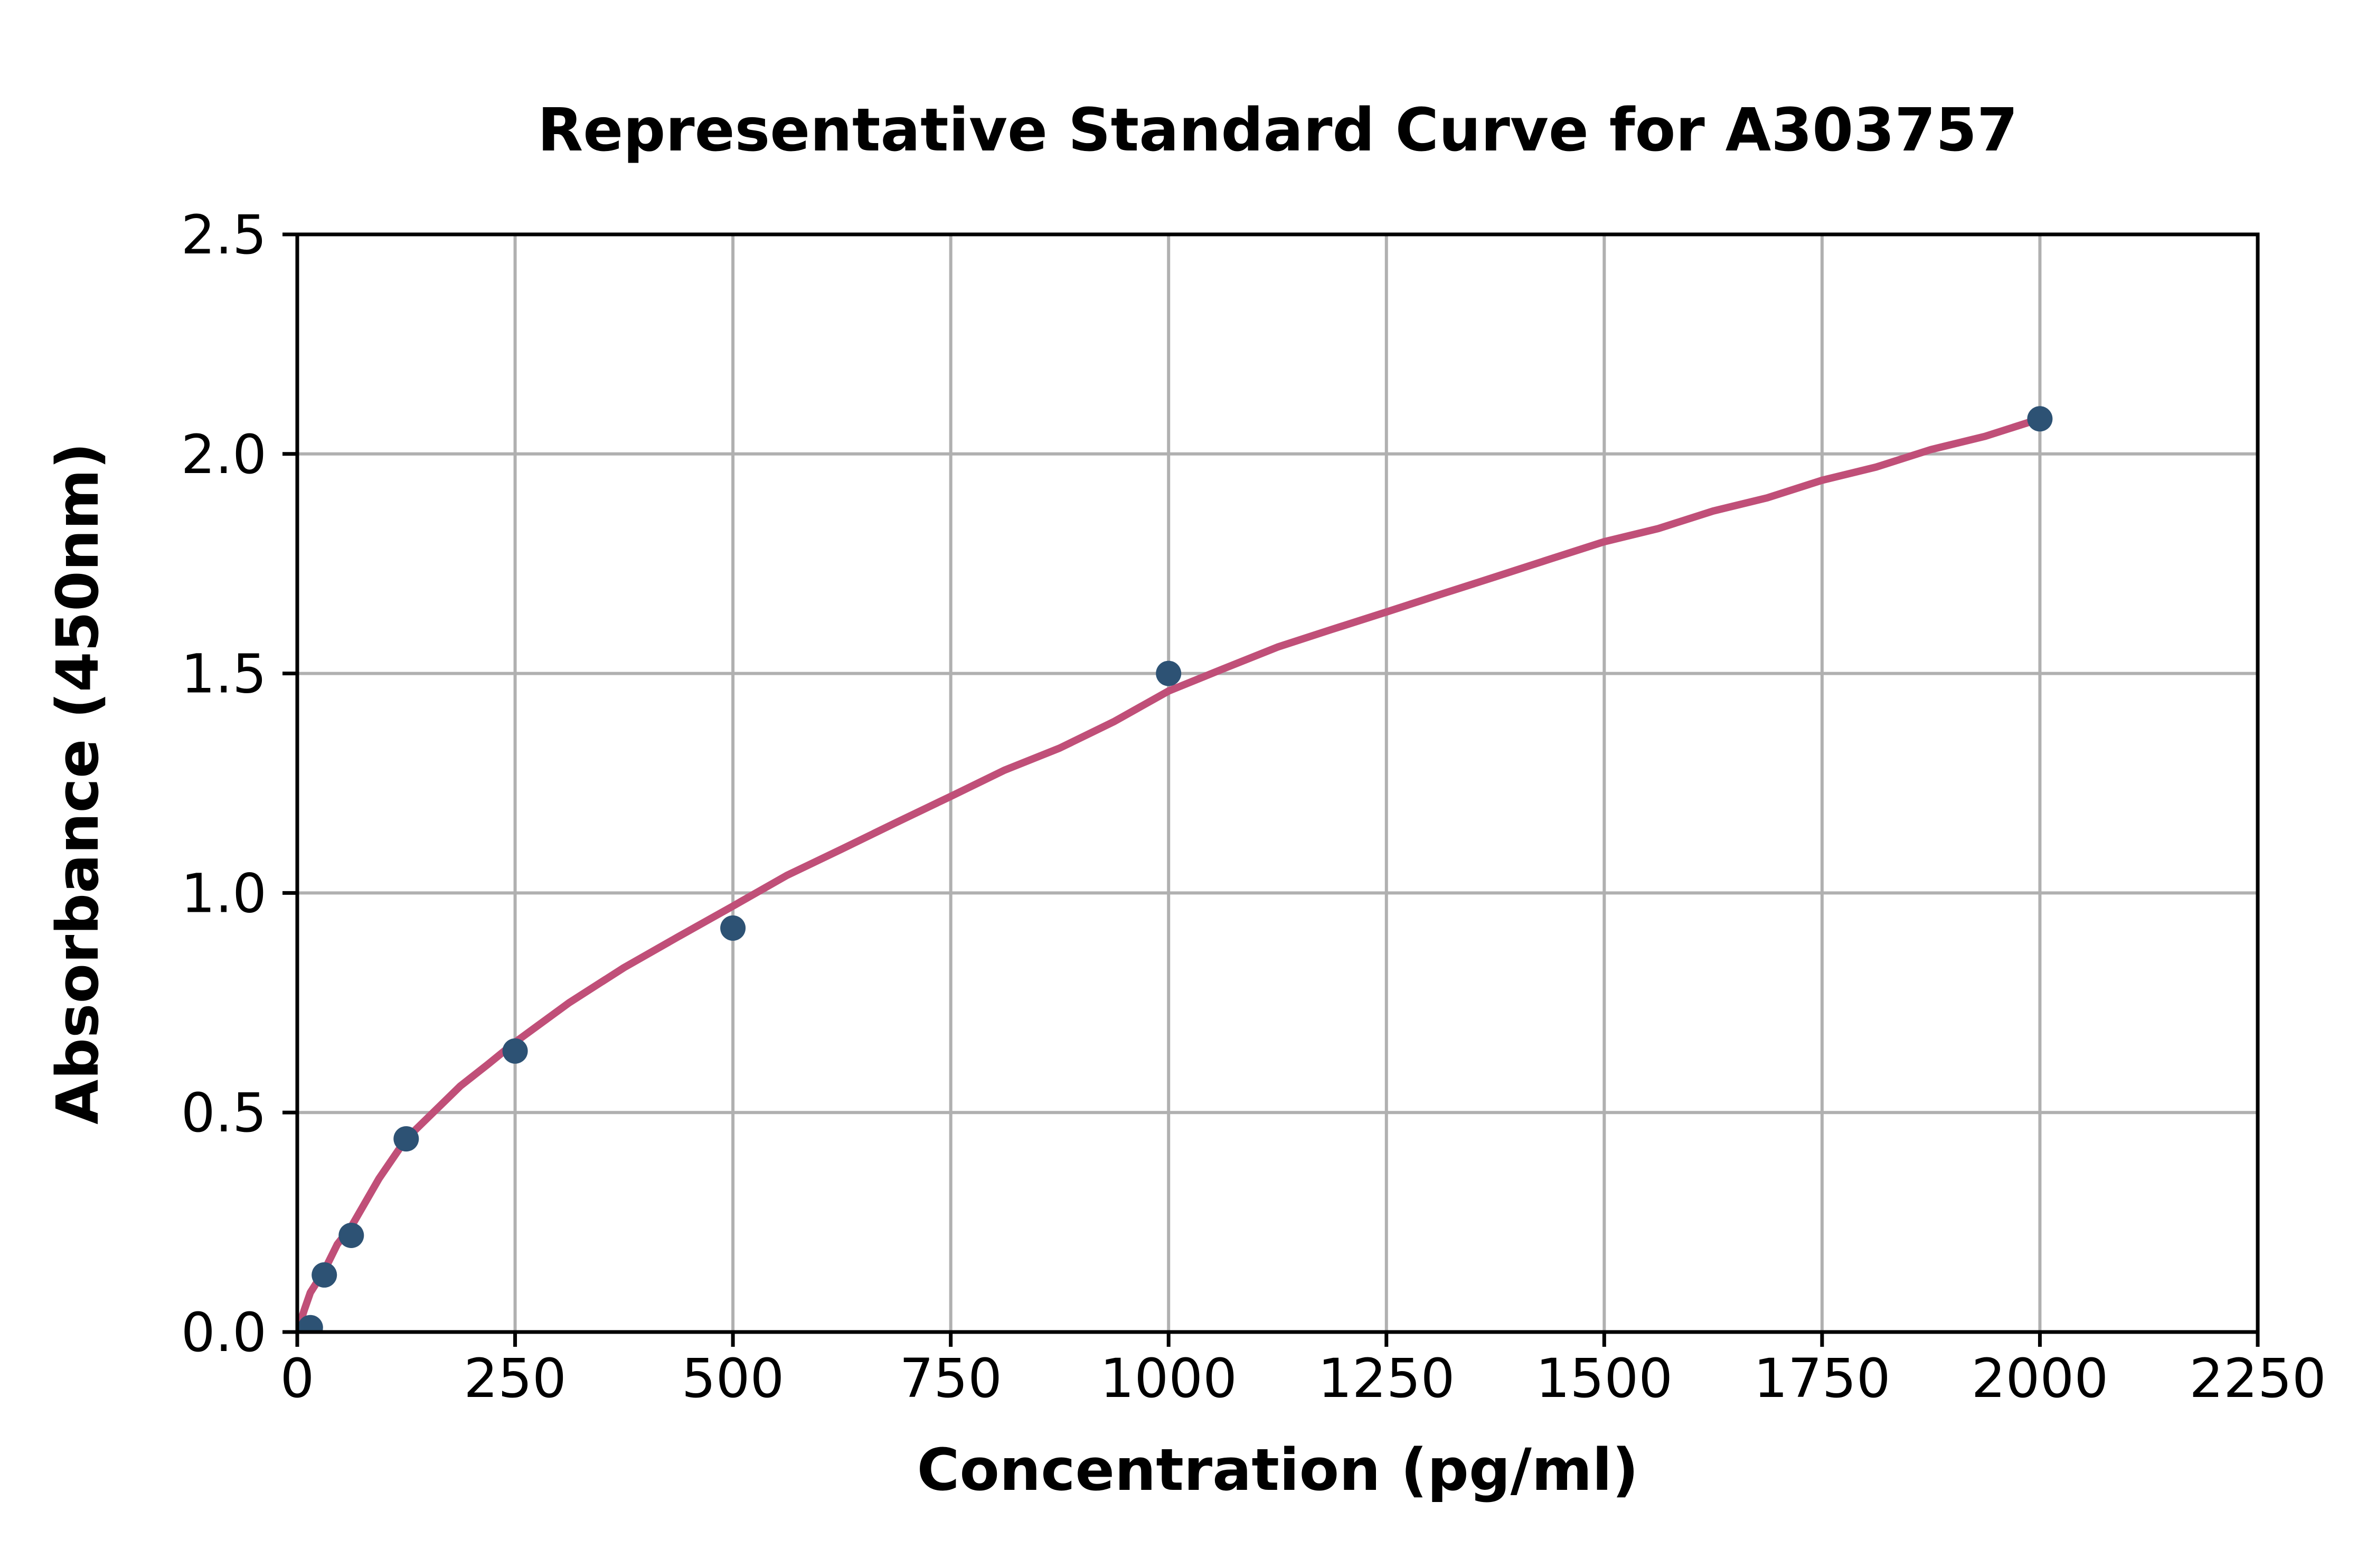 The image size is (2376, 1568). What do you see at coordinates (2257, 1379) in the screenshot?
I see `x-tick-label: 2250` at bounding box center [2257, 1379].